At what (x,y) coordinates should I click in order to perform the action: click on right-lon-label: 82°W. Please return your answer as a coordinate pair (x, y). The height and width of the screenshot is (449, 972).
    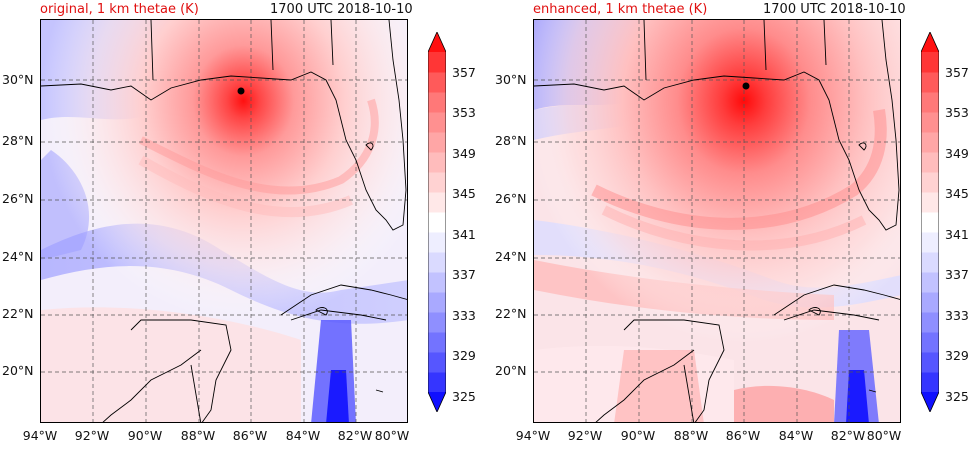
    Looking at the image, I should click on (848, 435).